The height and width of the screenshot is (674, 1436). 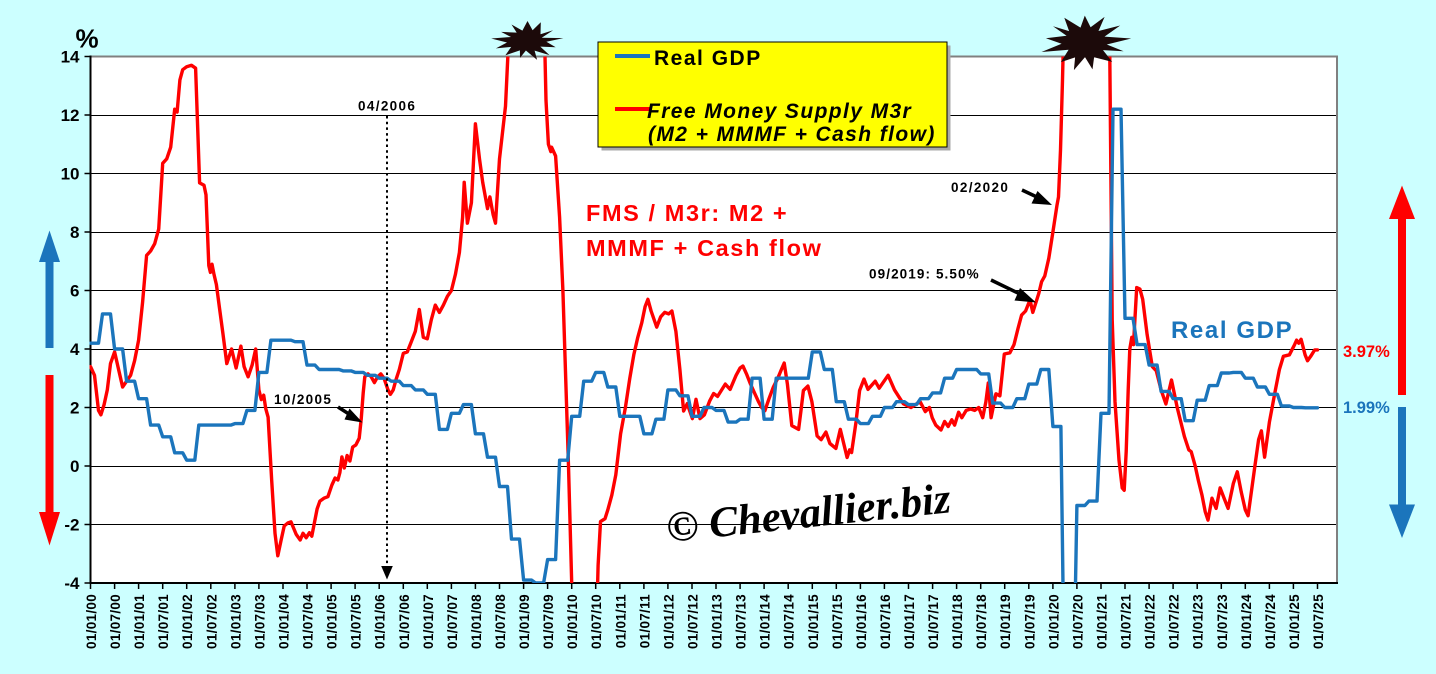 What do you see at coordinates (765, 621) in the screenshot?
I see `svg-text: 01/01/14` at bounding box center [765, 621].